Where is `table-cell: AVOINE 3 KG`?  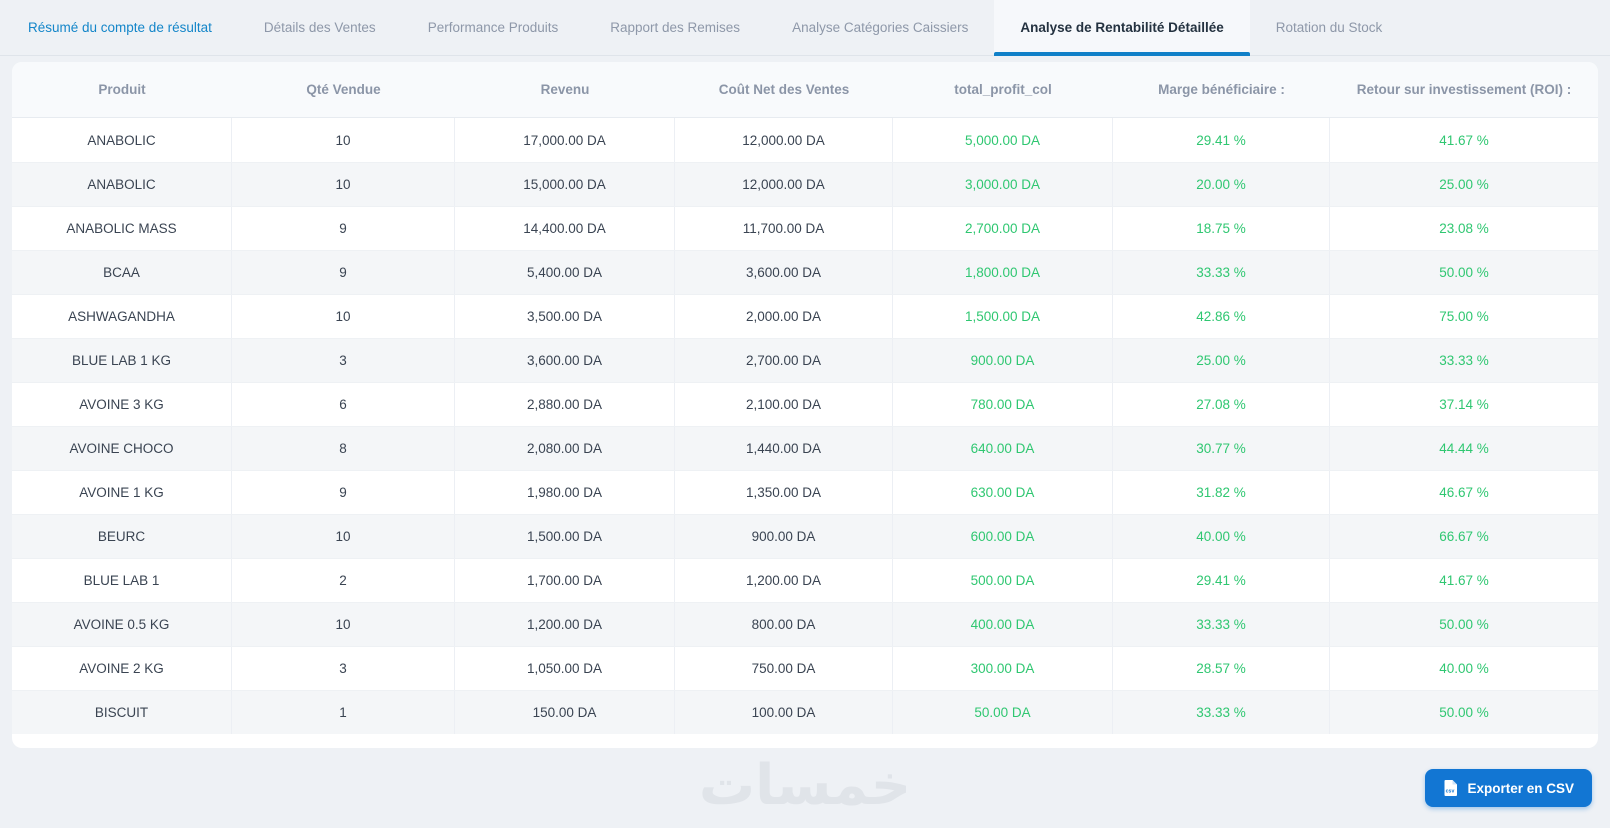 table-cell: AVOINE 3 KG is located at coordinates (122, 404).